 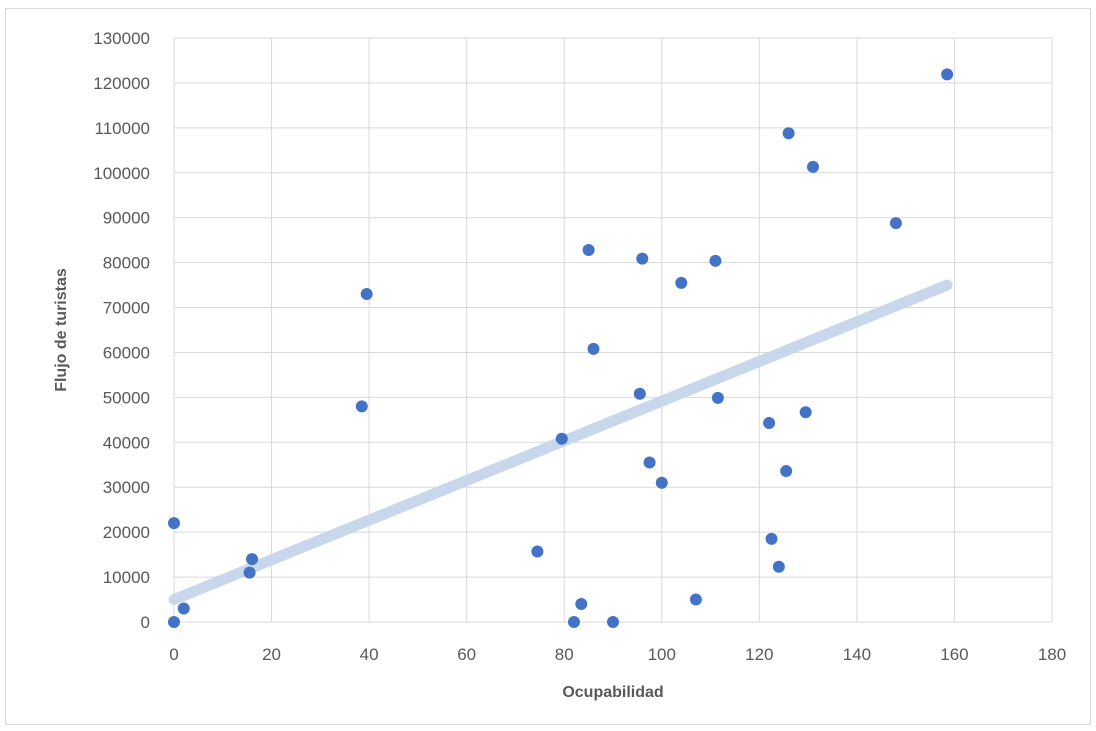 I want to click on x-tick-label: 160, so click(x=954, y=654).